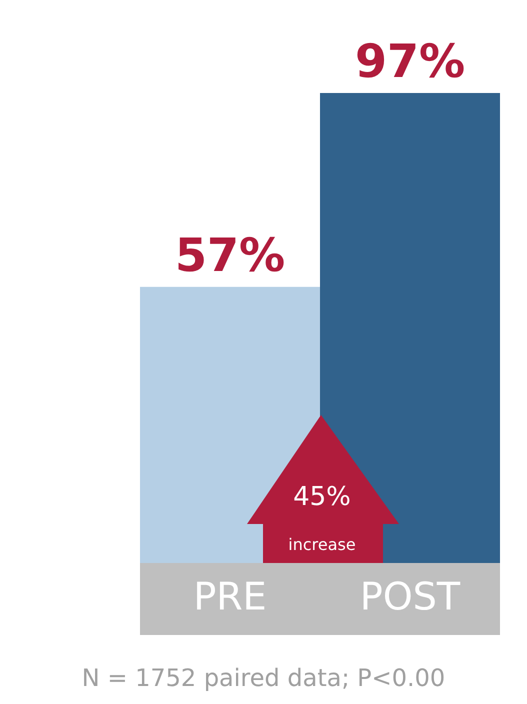 The image size is (527, 704). I want to click on x-tick-label: POST, so click(410, 596).